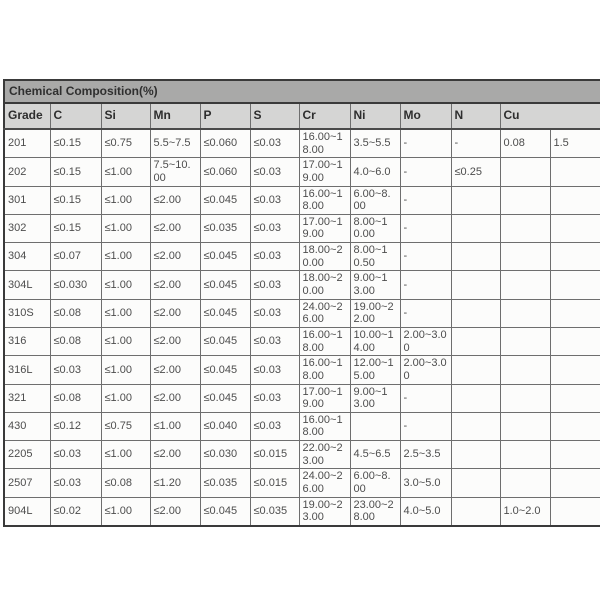 The image size is (600, 600). What do you see at coordinates (27, 455) in the screenshot?
I see `grade-cell: 2205` at bounding box center [27, 455].